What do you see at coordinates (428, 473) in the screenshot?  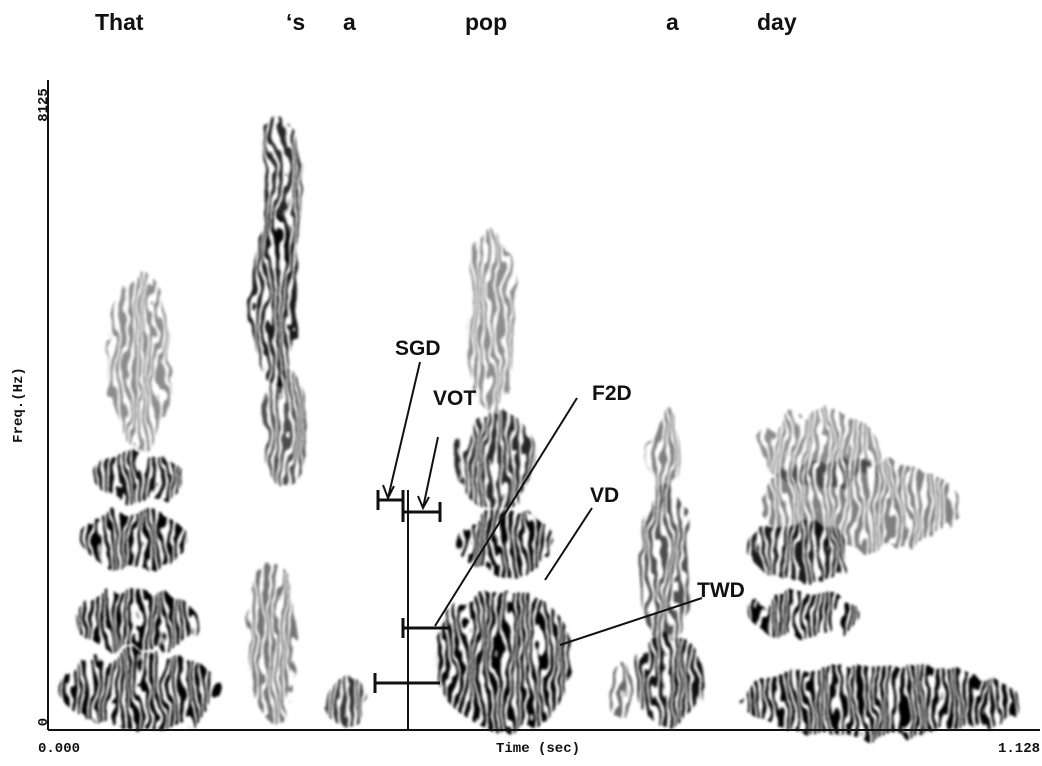 I see `vot-arrow` at bounding box center [428, 473].